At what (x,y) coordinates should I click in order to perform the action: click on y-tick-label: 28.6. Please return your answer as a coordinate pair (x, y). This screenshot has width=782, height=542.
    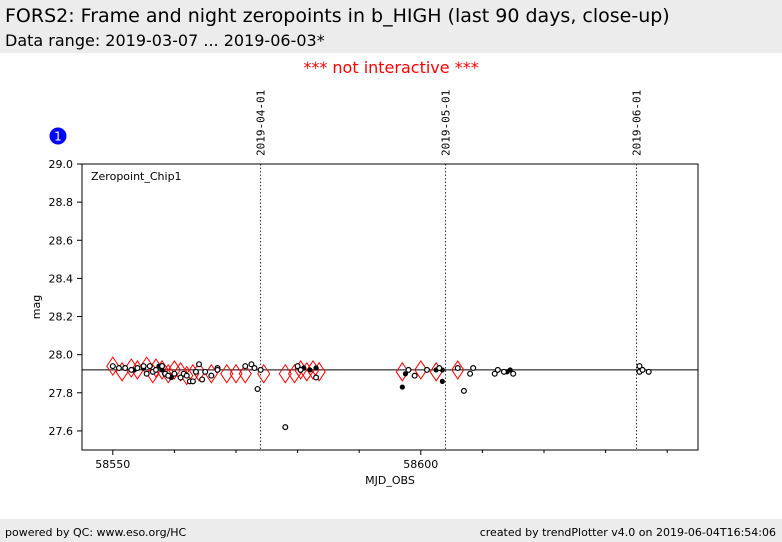
    Looking at the image, I should click on (61, 240).